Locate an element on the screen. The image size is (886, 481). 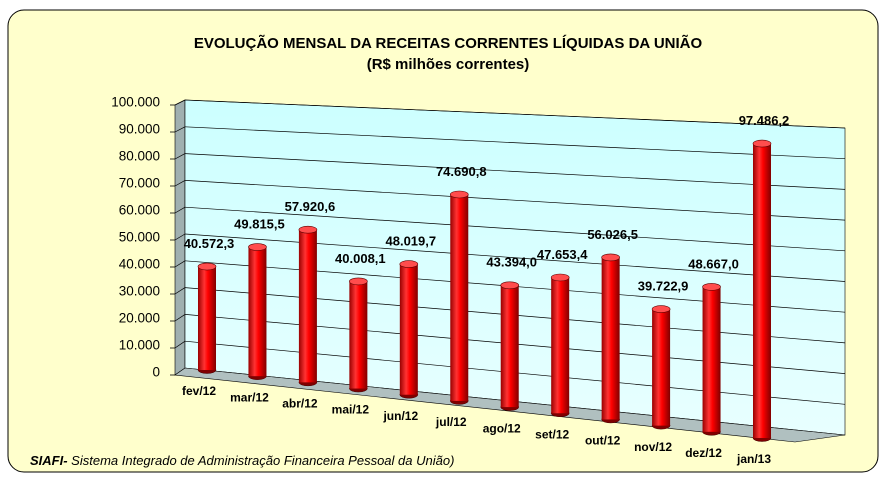
value-label: 40.008,1 is located at coordinates (360, 258).